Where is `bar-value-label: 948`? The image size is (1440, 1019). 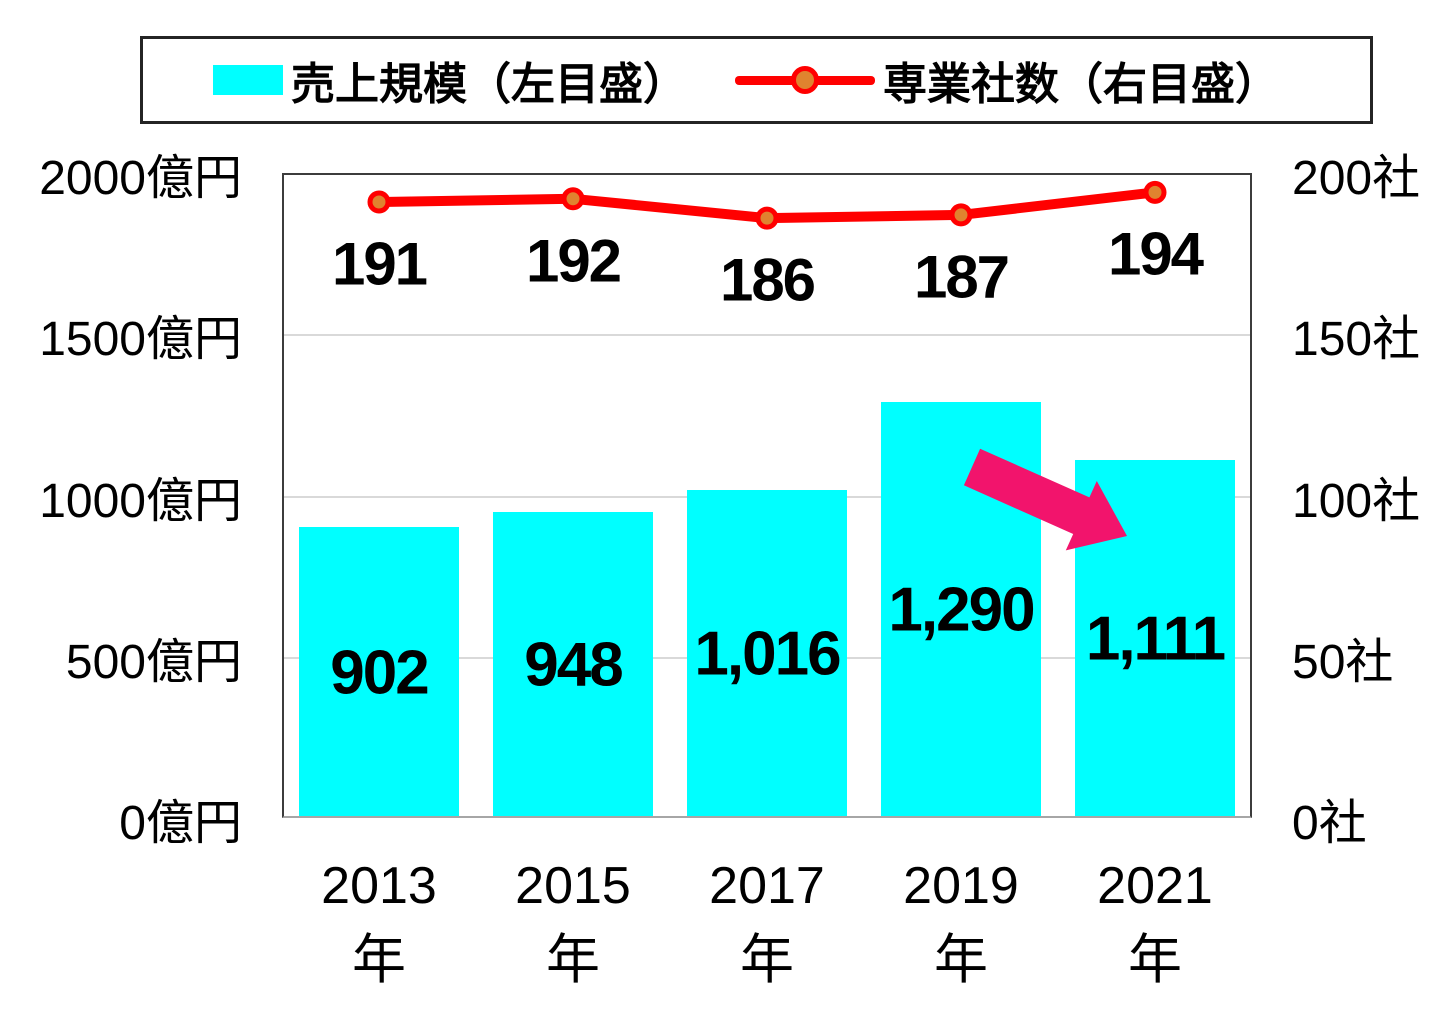
bar-value-label: 948 is located at coordinates (573, 665).